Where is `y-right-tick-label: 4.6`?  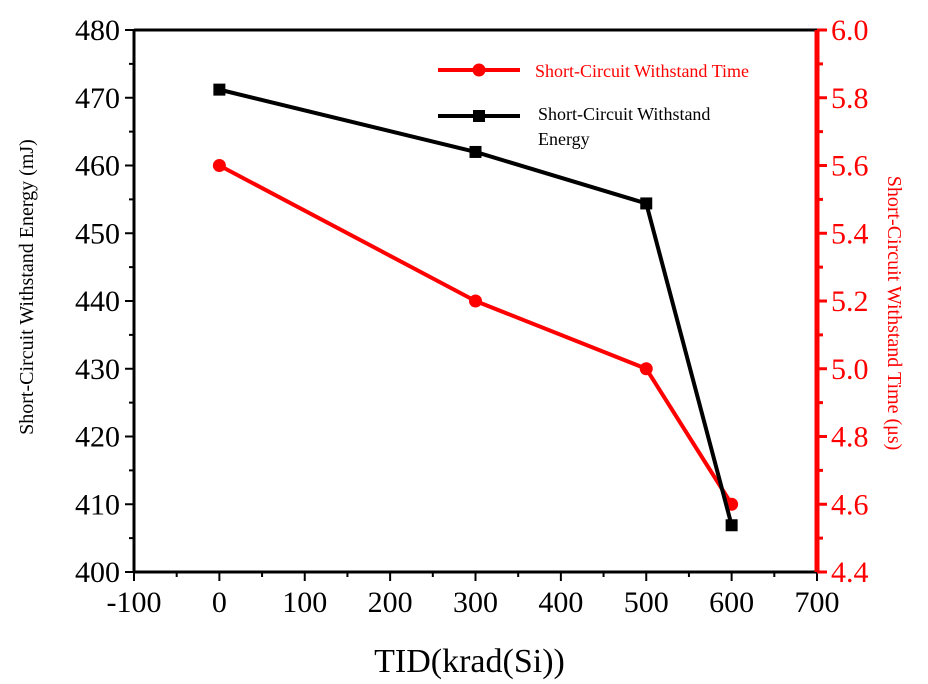 y-right-tick-label: 4.6 is located at coordinates (850, 504).